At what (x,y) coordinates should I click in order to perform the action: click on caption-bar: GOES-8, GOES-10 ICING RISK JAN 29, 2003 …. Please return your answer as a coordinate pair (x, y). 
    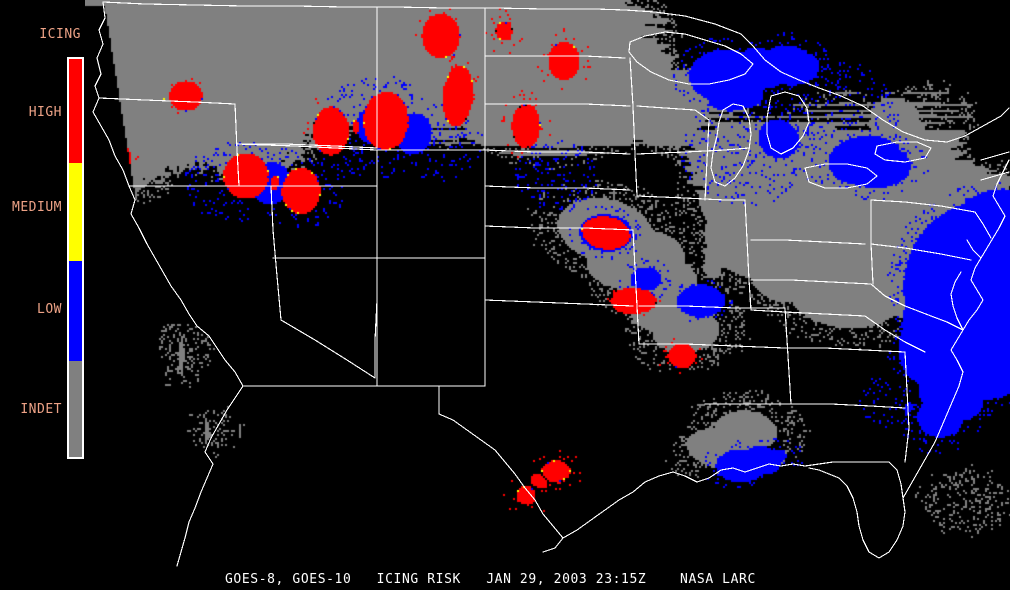
    Looking at the image, I should click on (505, 580).